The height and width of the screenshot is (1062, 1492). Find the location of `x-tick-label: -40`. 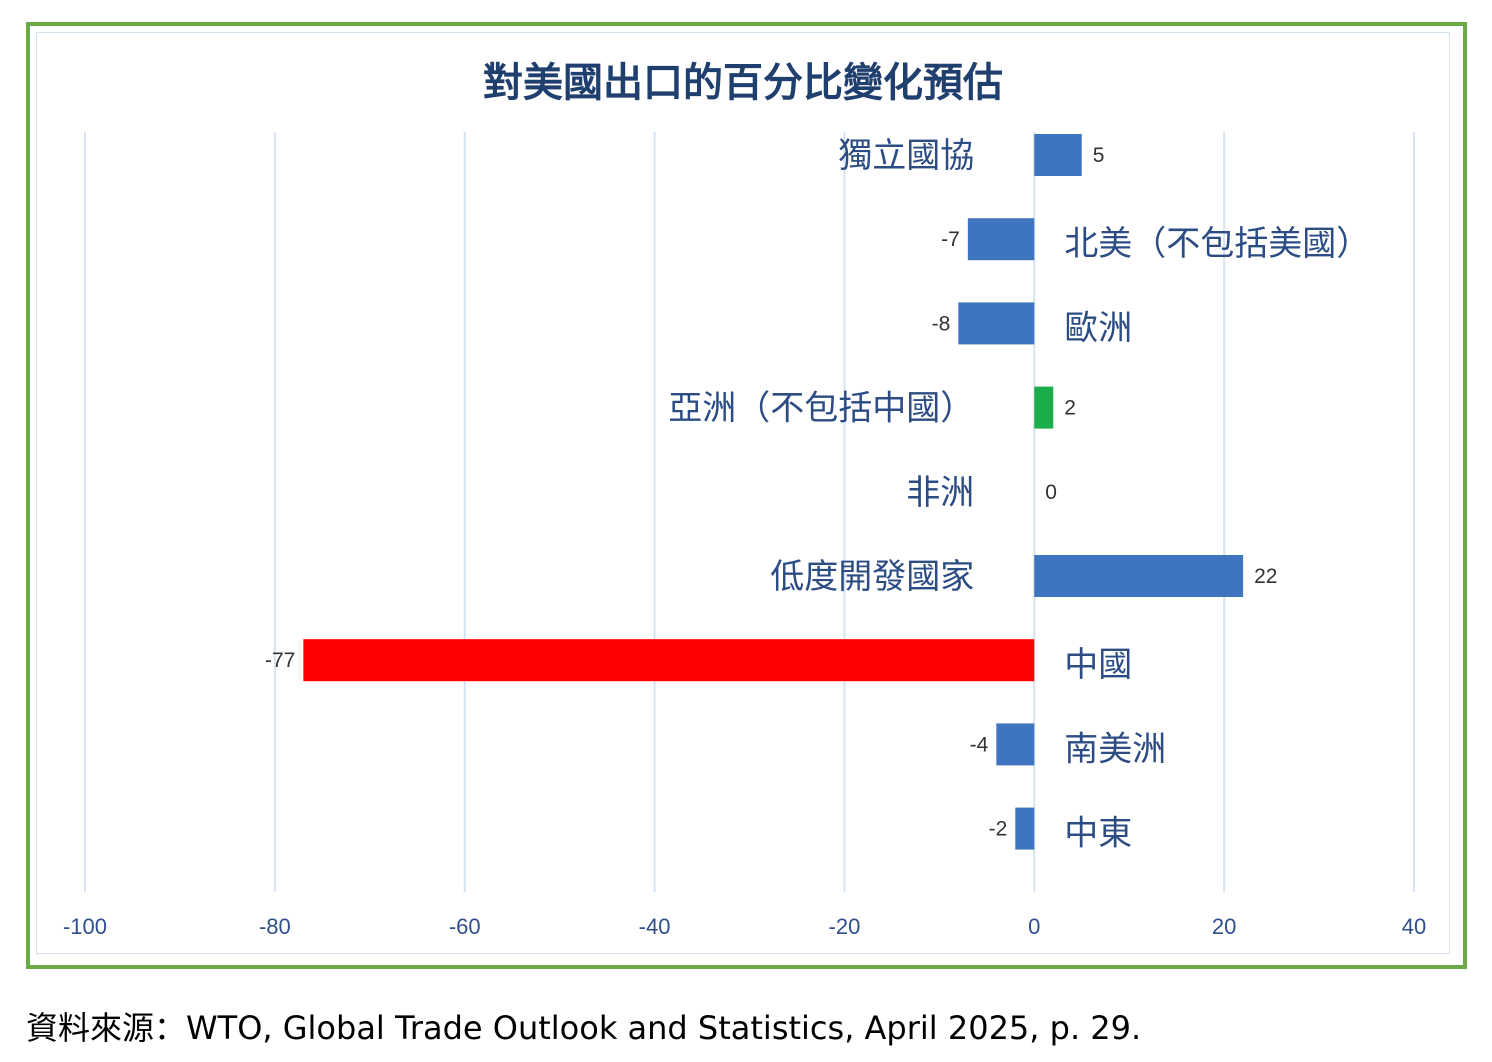

x-tick-label: -40 is located at coordinates (655, 926).